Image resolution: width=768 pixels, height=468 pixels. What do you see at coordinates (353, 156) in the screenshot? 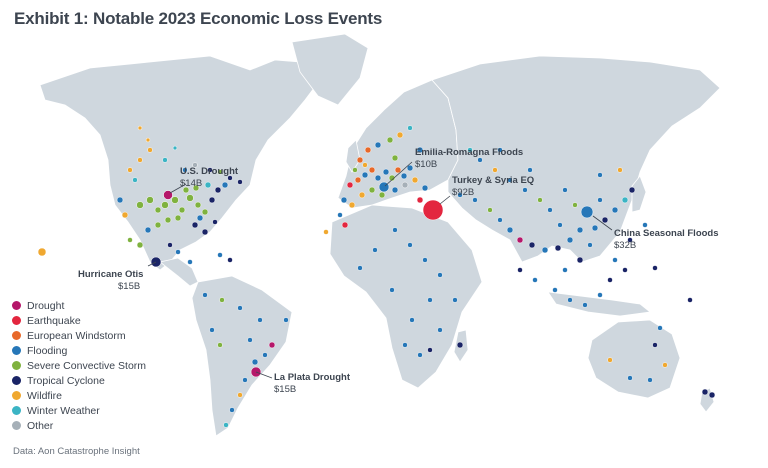
I see `land-uk` at bounding box center [353, 156].